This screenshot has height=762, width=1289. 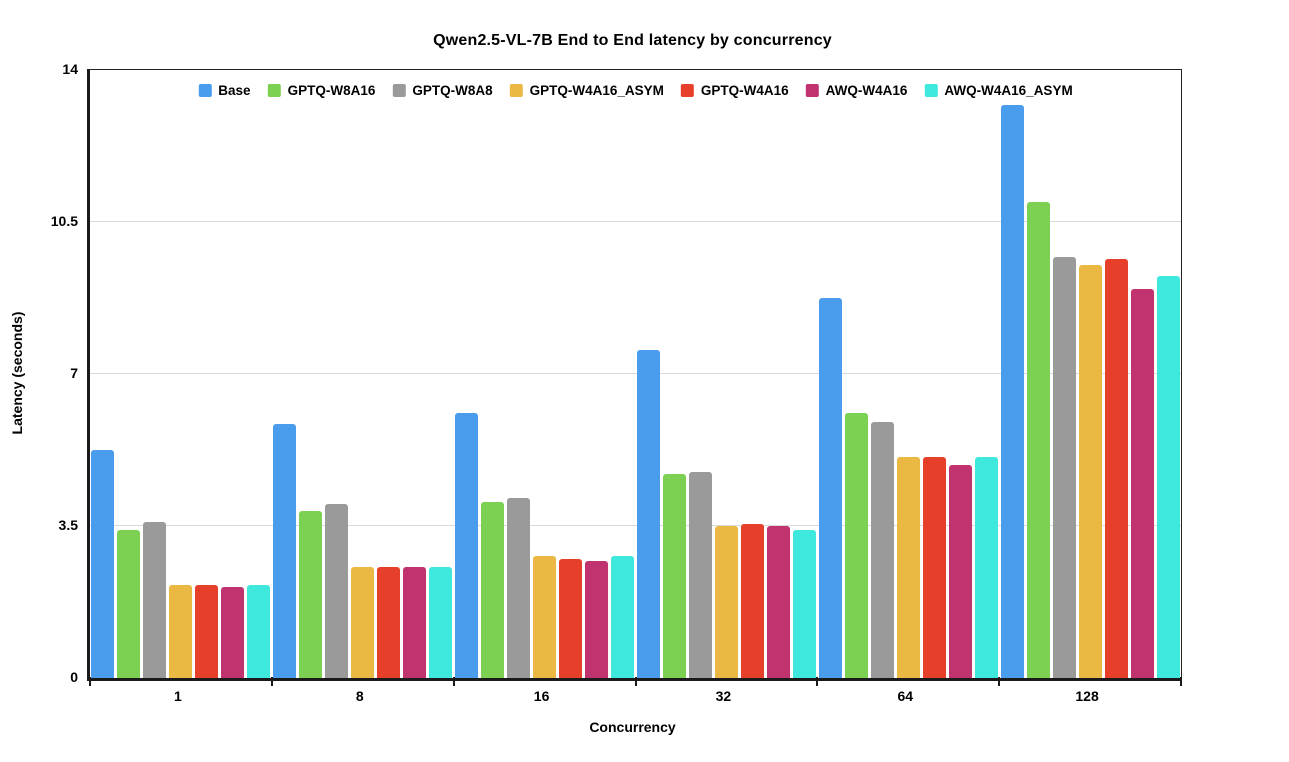 What do you see at coordinates (39, 373) in the screenshot?
I see `y-axis-tick-labels: 0 3.5 7 10.5 14` at bounding box center [39, 373].